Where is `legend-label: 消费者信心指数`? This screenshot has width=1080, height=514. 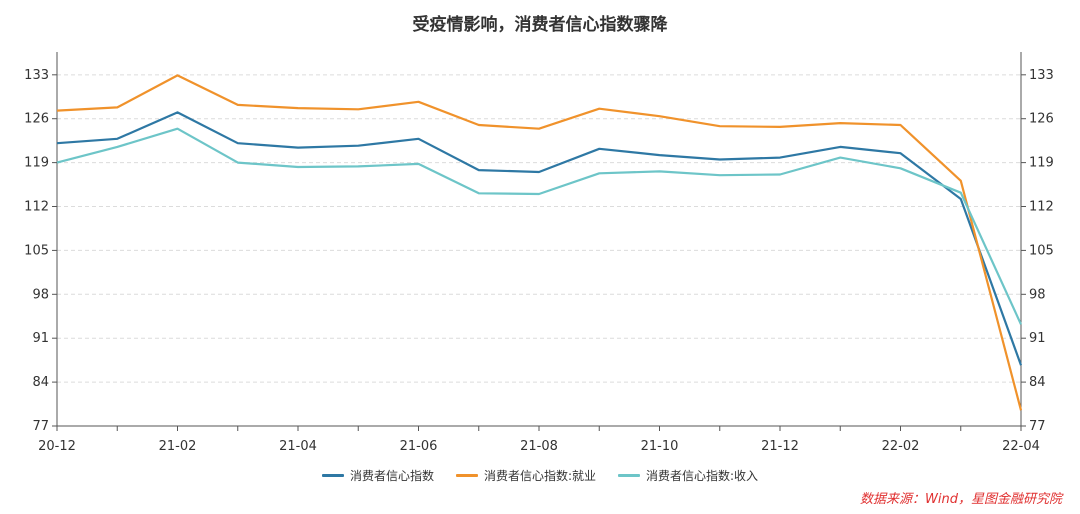 legend-label: 消费者信心指数 is located at coordinates (391, 476).